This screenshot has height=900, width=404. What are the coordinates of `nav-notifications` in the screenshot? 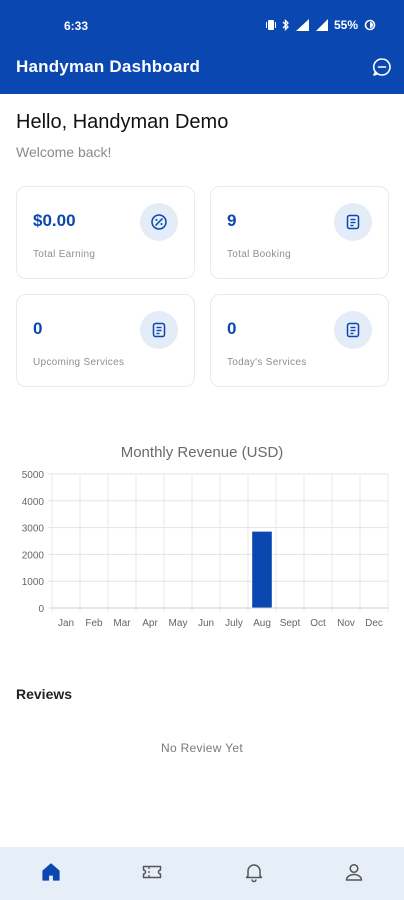 It's located at (254, 872).